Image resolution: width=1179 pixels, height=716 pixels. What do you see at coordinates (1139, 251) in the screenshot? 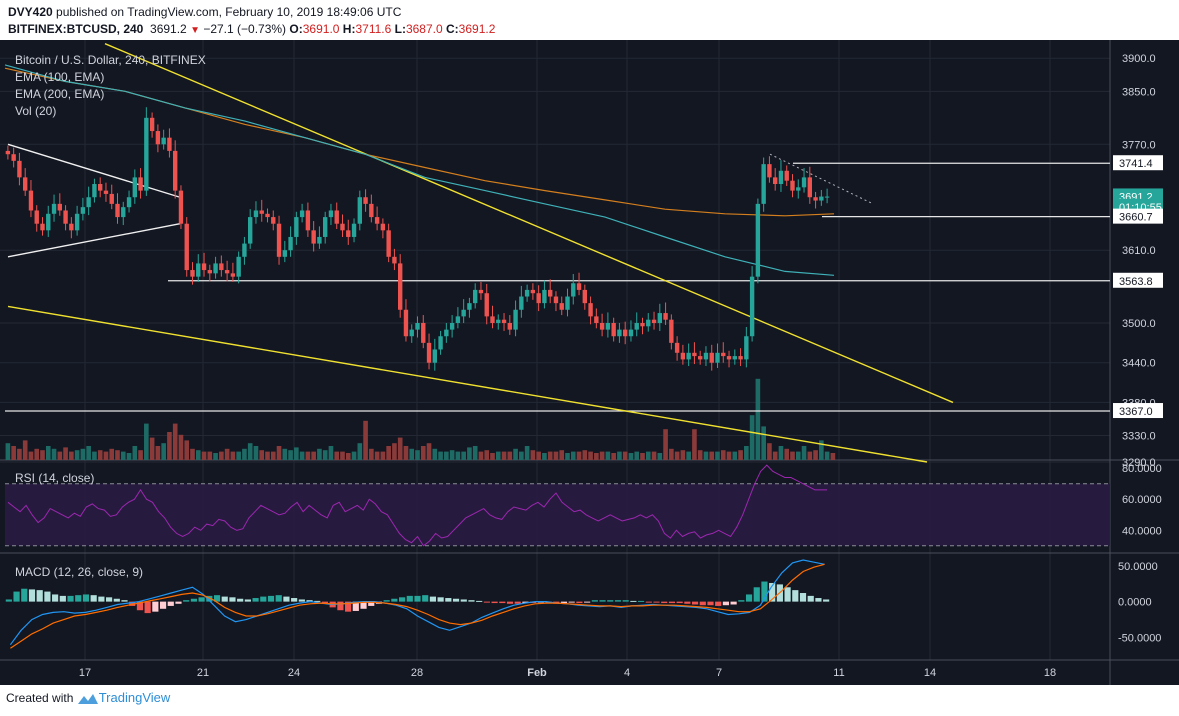
I see `price-axis-tick: 3610.0` at bounding box center [1139, 251].